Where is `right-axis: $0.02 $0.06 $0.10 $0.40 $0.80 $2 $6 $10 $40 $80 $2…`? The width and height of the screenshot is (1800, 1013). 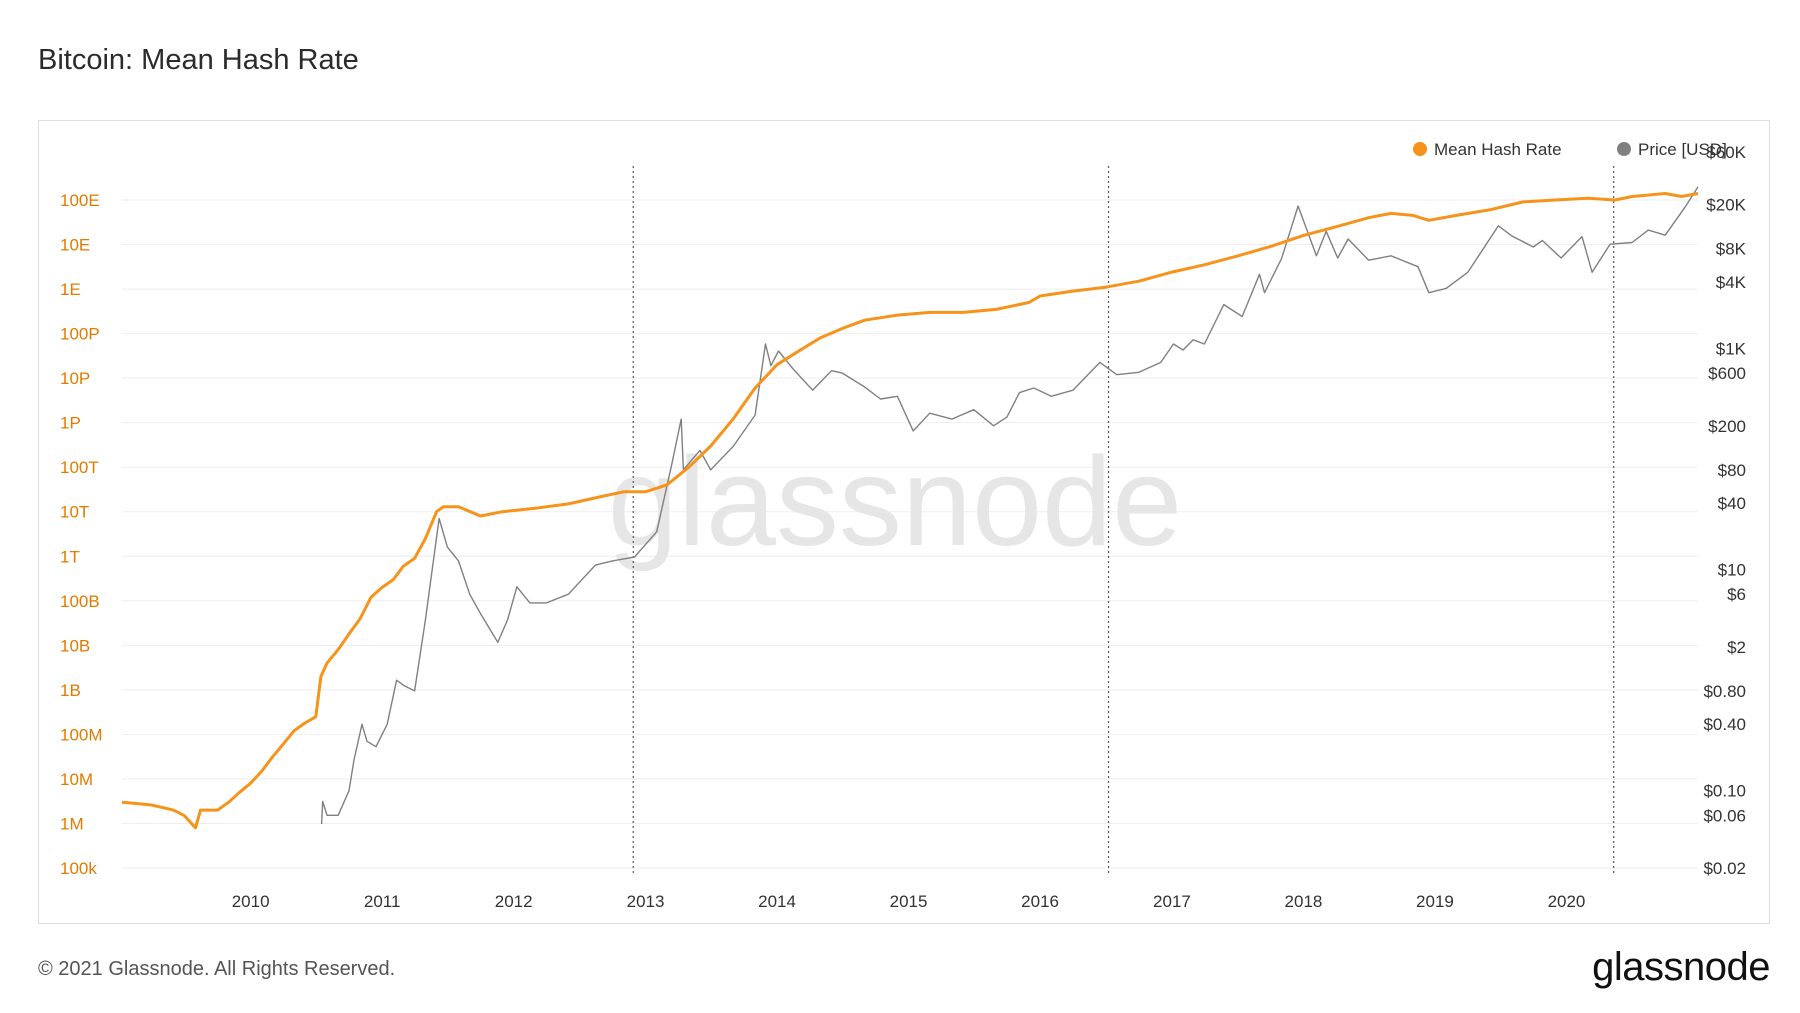 right-axis: $0.02 $0.06 $0.10 $0.40 $0.80 $2 $6 $10 $40 $80 $2… is located at coordinates (1724, 510).